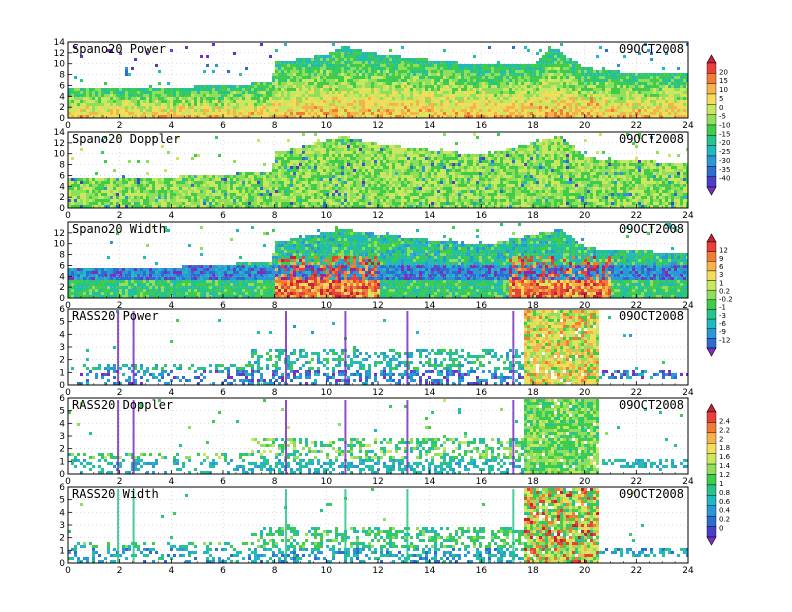 This screenshot has height=612, width=792. Describe the element at coordinates (726, 300) in the screenshot. I see `colorbar-label: -0.2` at that location.